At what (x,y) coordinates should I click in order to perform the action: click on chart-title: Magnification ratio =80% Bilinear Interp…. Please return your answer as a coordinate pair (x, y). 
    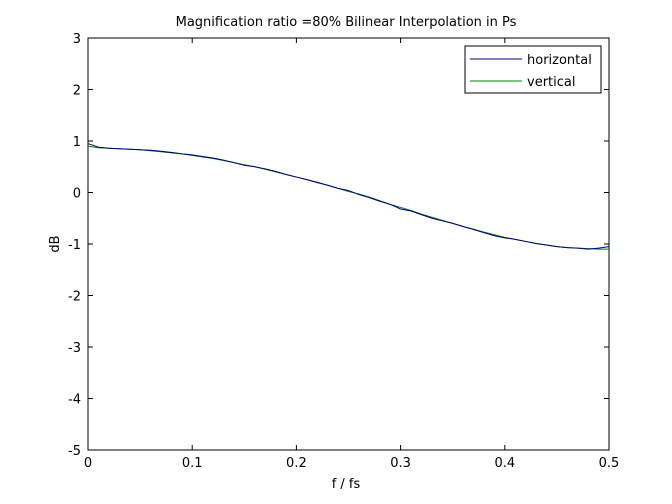
    Looking at the image, I should click on (346, 22).